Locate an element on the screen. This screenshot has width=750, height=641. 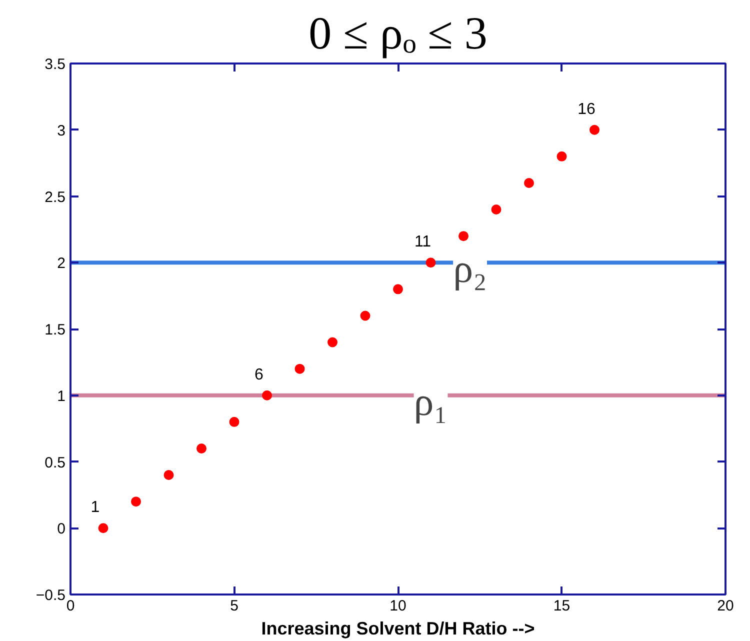
y-tick-label: 2 is located at coordinates (61, 263).